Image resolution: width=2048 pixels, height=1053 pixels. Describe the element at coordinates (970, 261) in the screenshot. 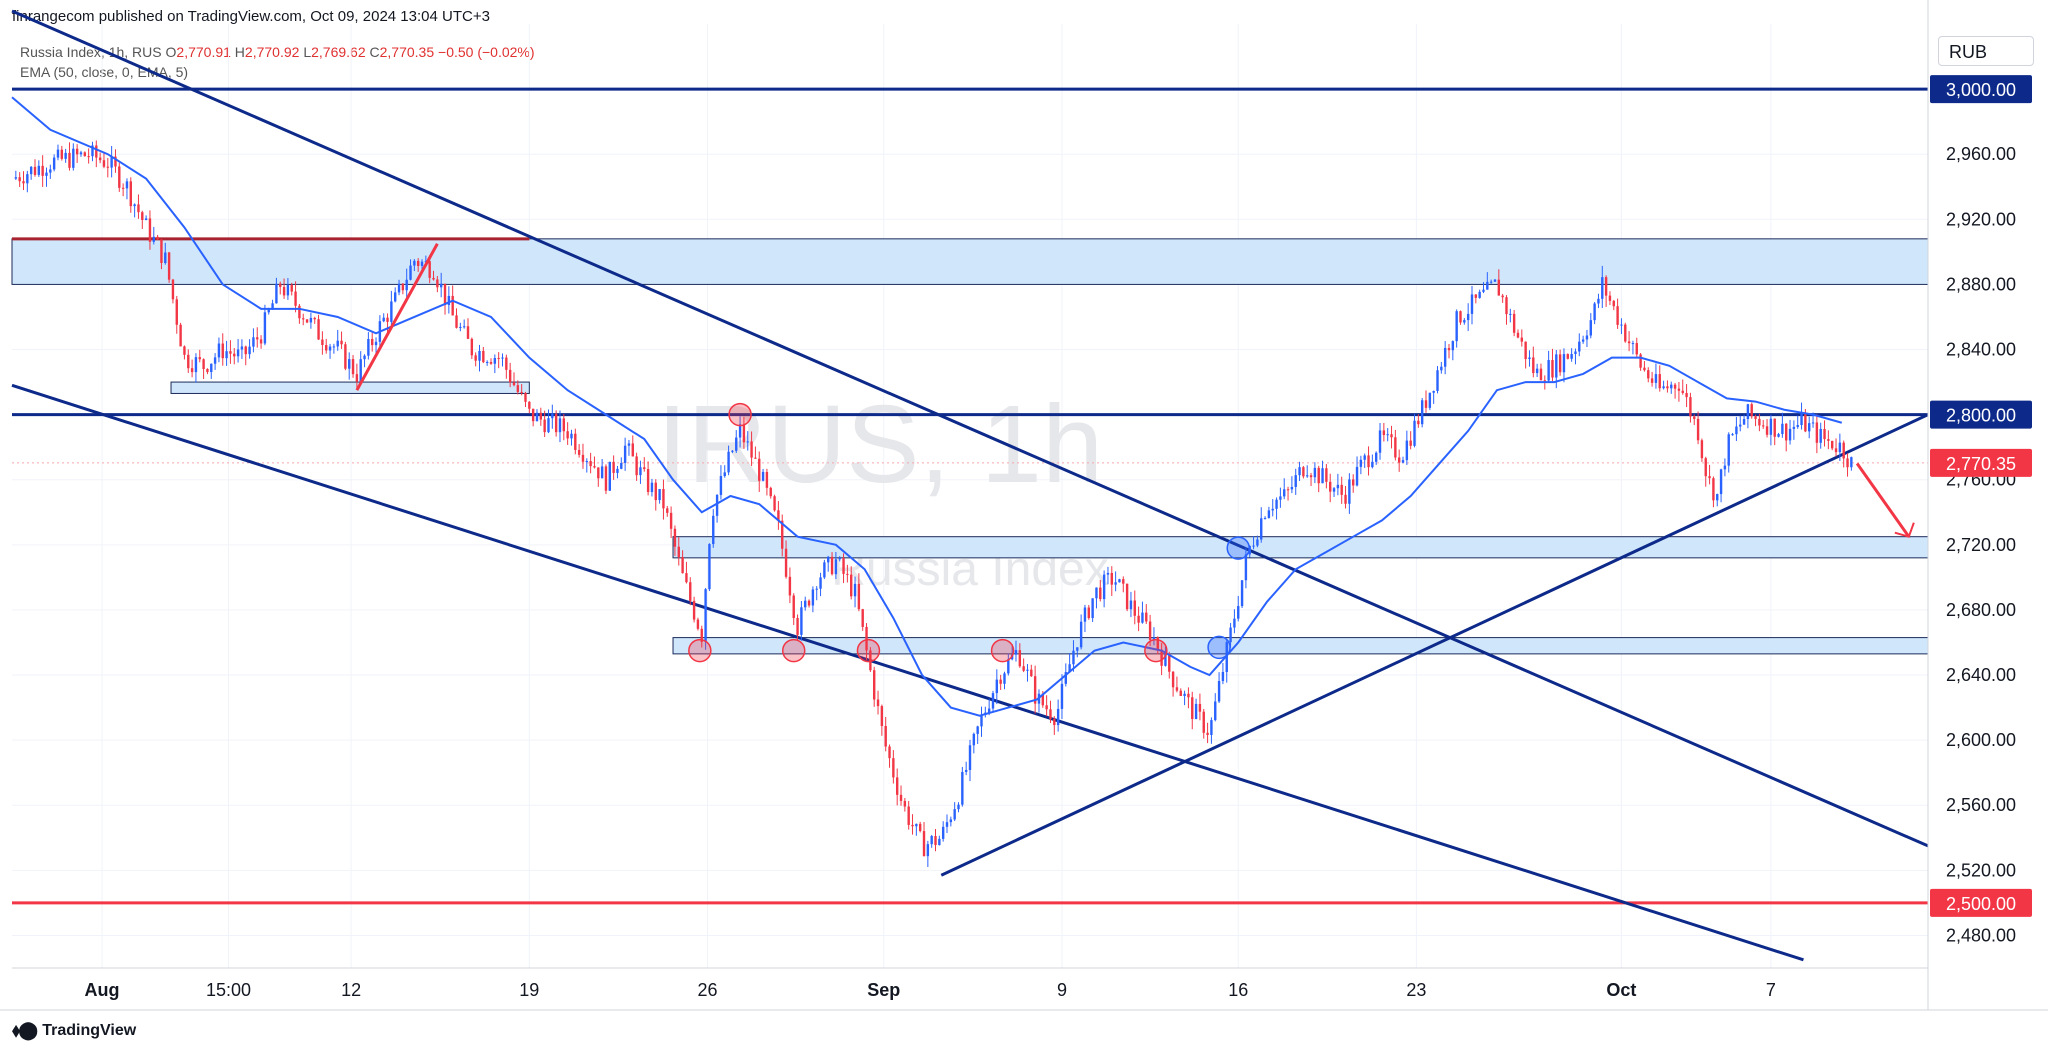

I see `support-resistance-zone` at that location.